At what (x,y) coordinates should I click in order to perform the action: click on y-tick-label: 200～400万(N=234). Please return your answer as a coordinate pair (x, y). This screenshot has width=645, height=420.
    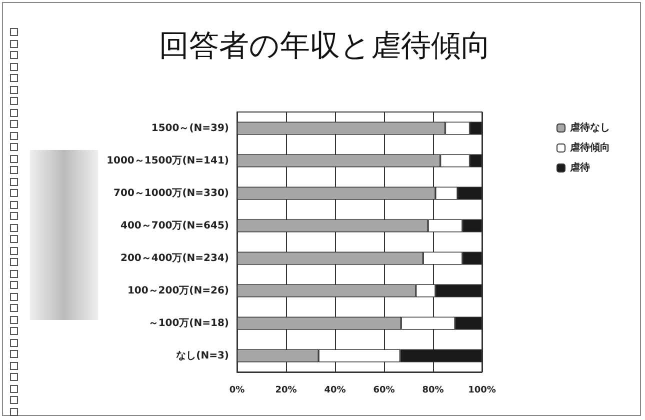
    Looking at the image, I should click on (174, 258).